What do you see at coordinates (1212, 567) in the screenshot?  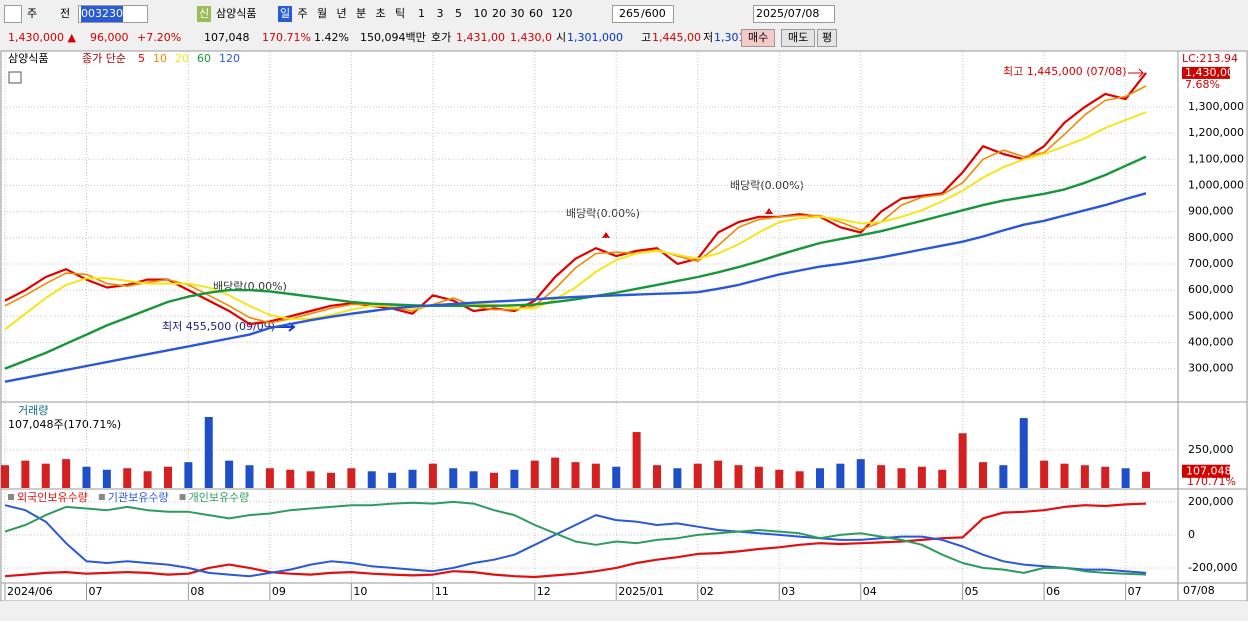 I see `y-tick-label: -200,000` at bounding box center [1212, 567].